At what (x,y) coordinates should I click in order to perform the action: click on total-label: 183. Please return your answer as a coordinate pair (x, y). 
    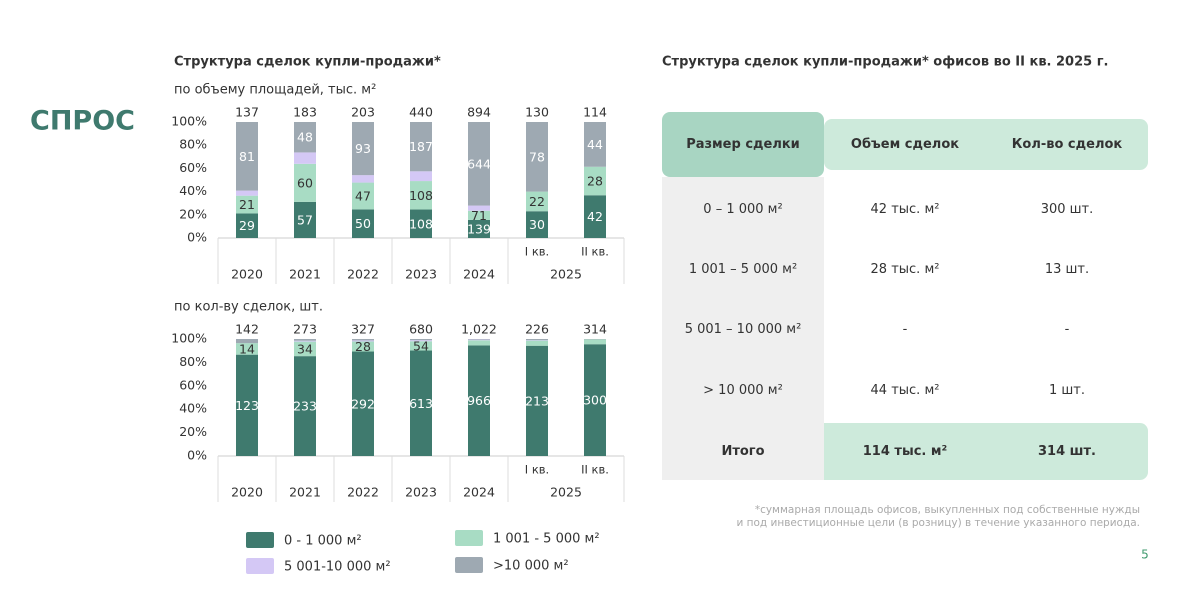
    Looking at the image, I should click on (305, 112).